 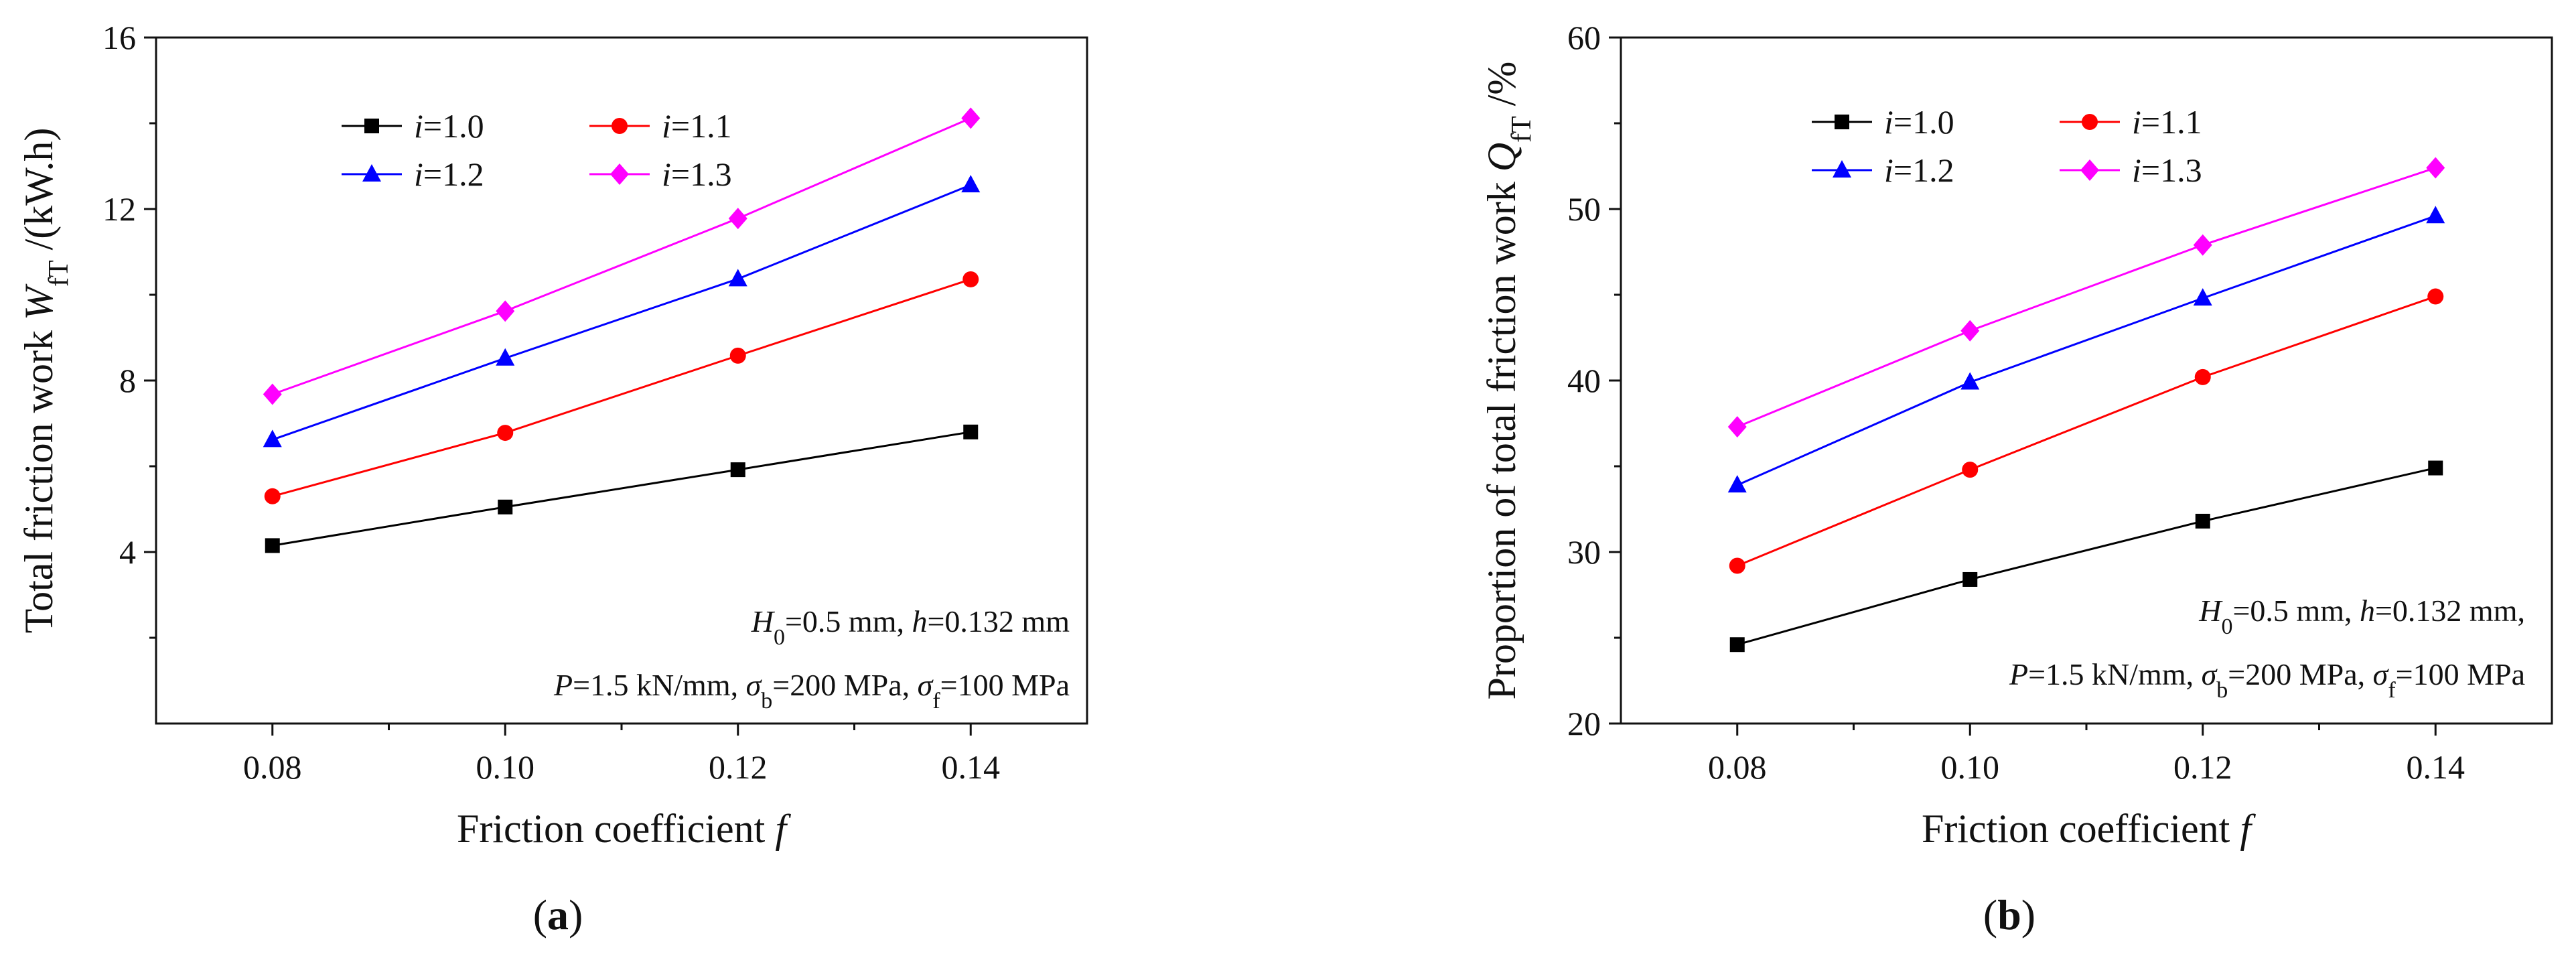 What do you see at coordinates (413, 174) in the screenshot?
I see `legend-entry: i=1.2` at bounding box center [413, 174].